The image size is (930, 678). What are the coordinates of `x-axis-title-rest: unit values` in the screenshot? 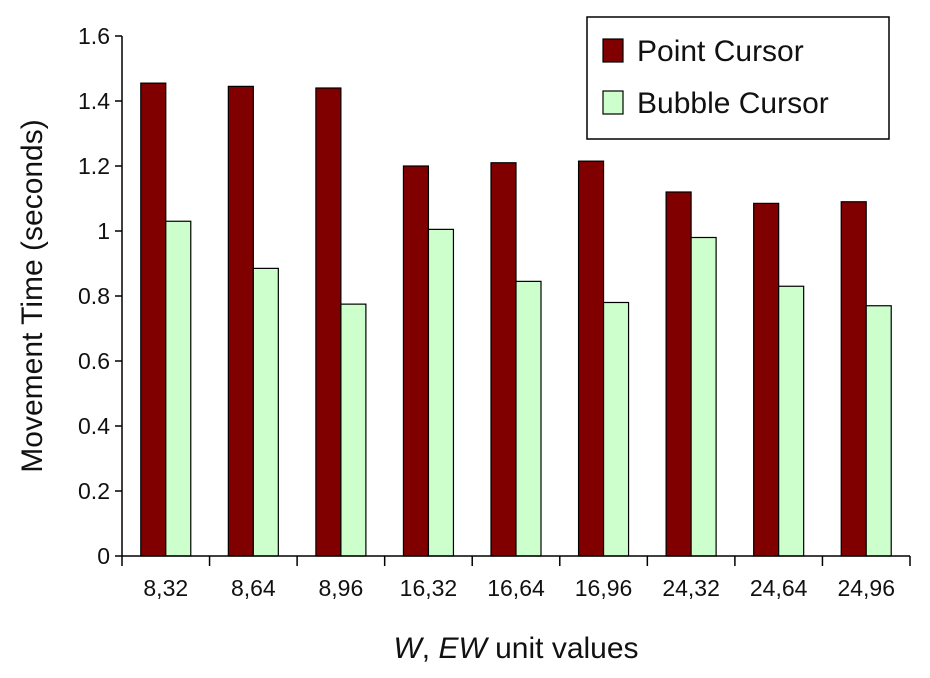 It's located at (563, 648).